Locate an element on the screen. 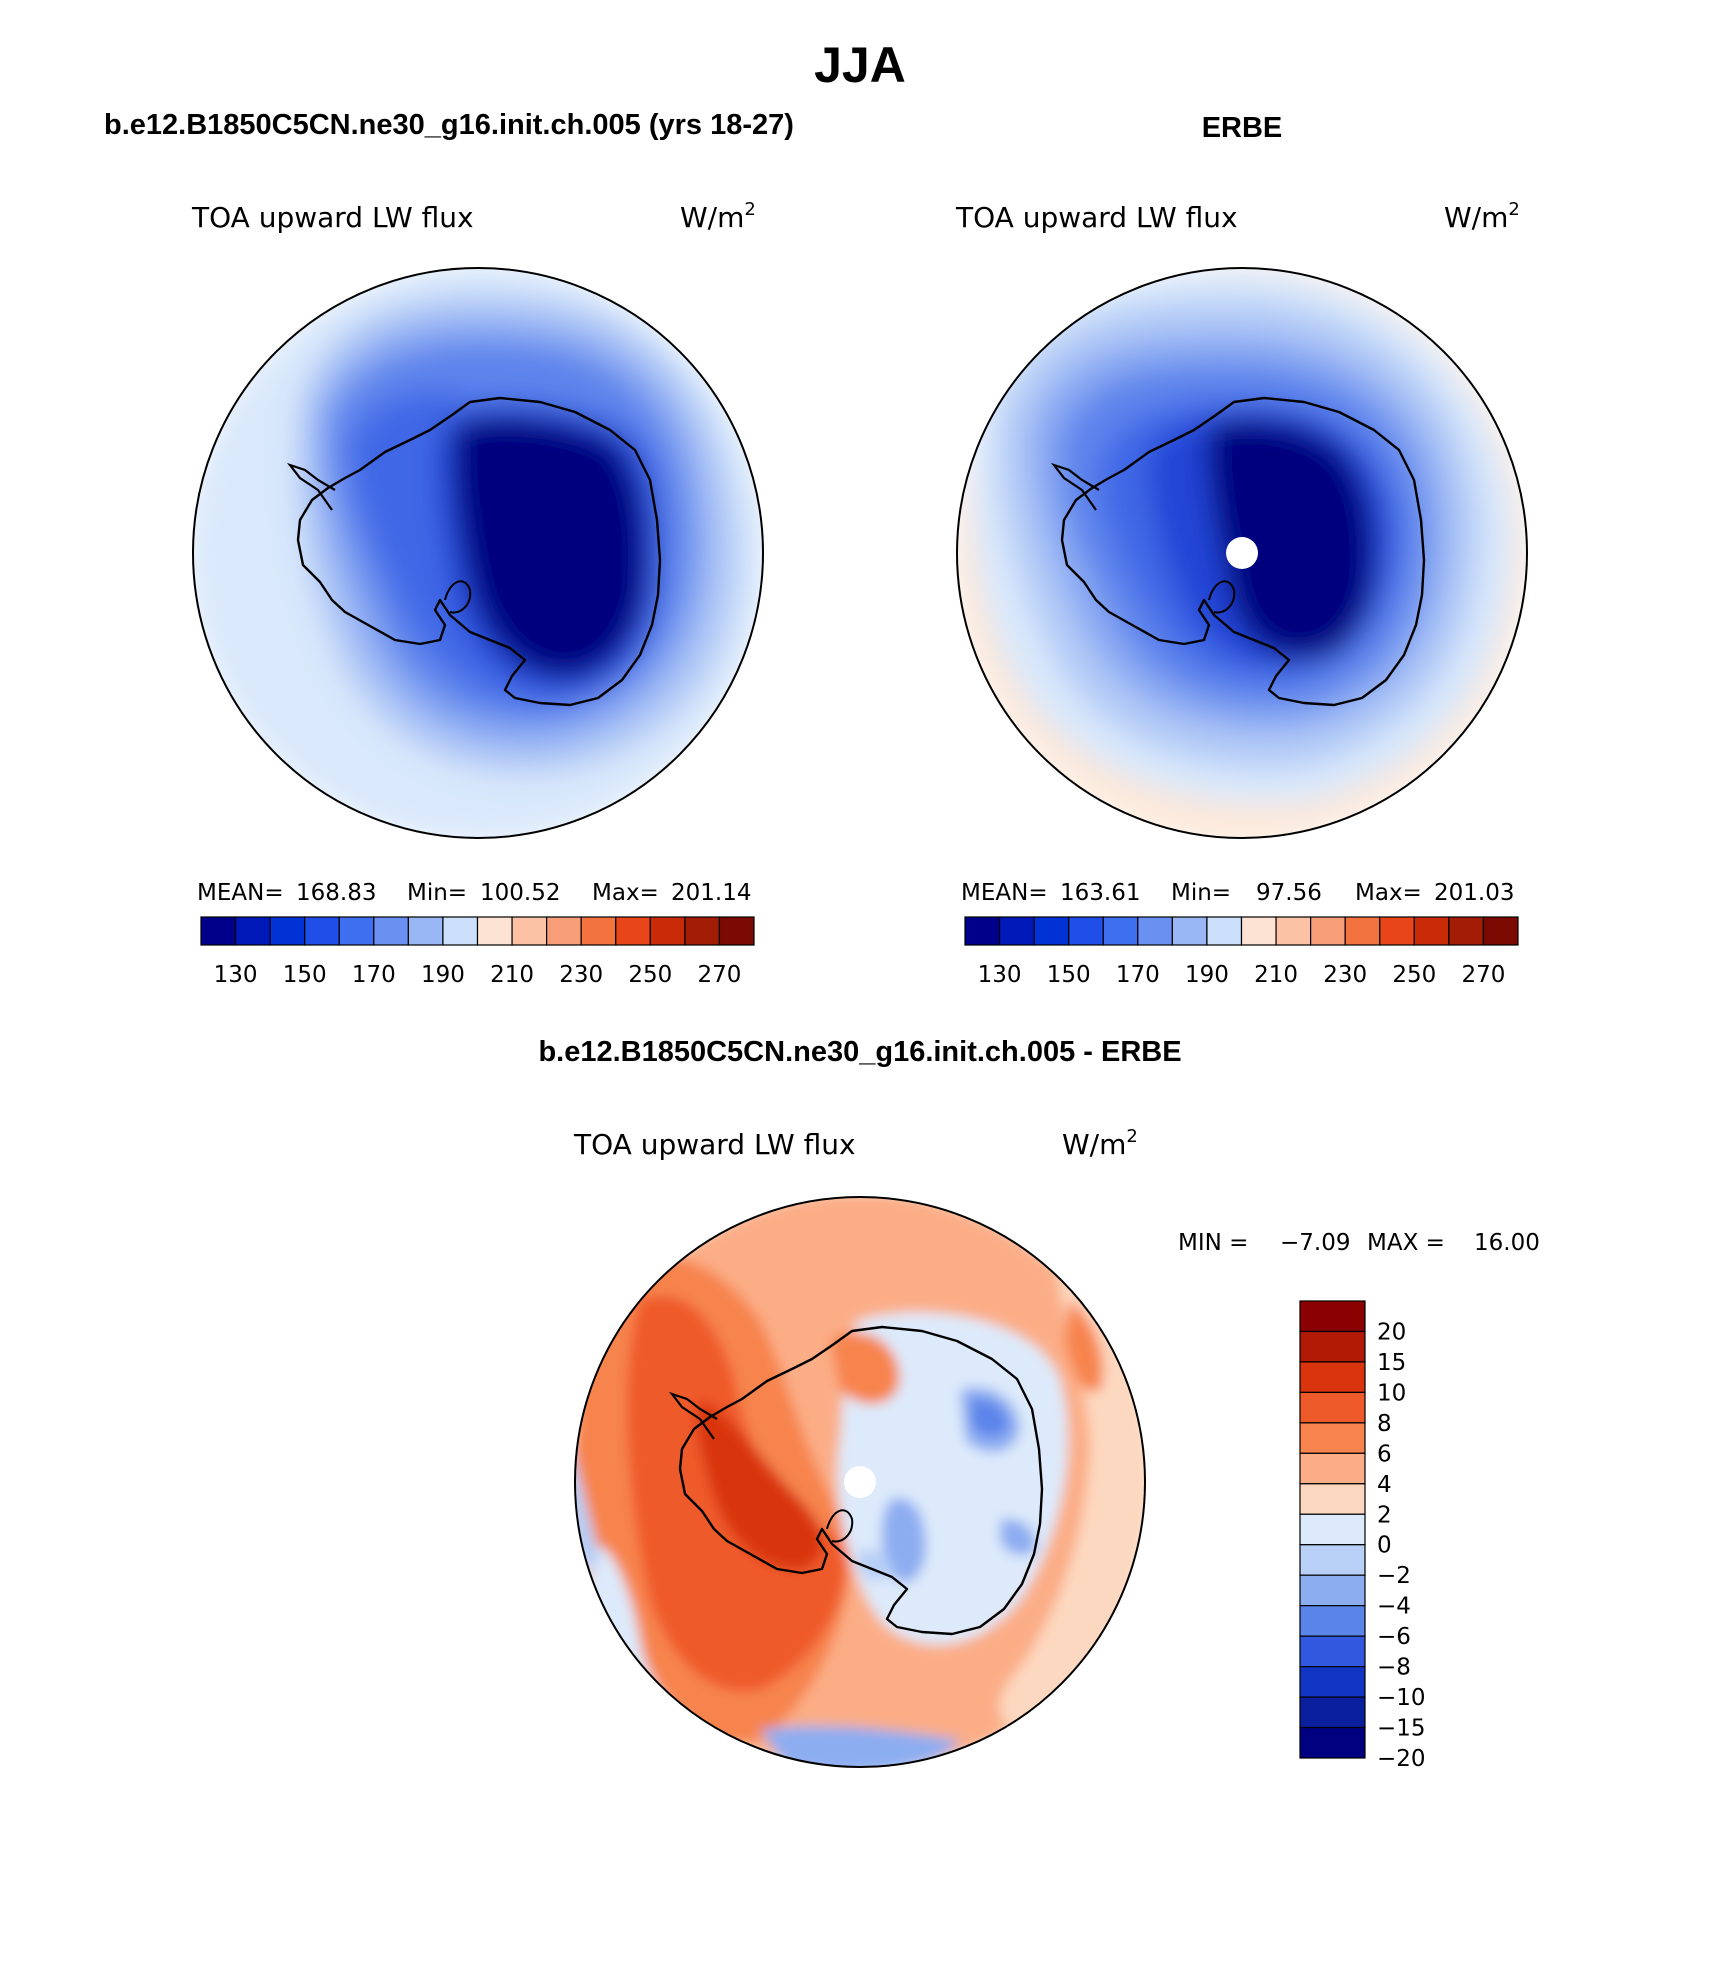 The height and width of the screenshot is (1972, 1710). panel-obs-map is located at coordinates (1242, 553).